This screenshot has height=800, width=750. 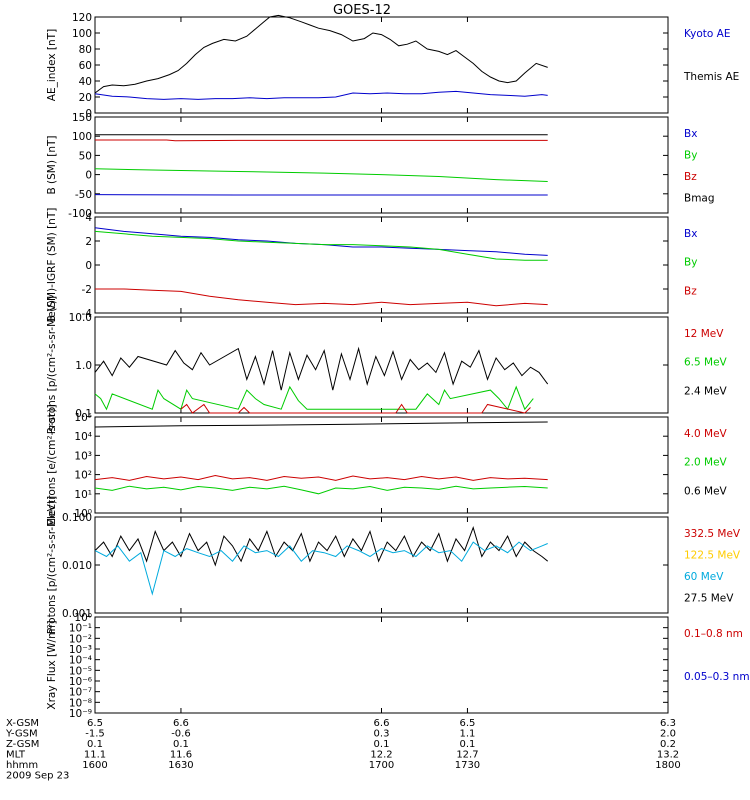 What do you see at coordinates (37, 776) in the screenshot?
I see `plot-date: 2009 Sep 23` at bounding box center [37, 776].